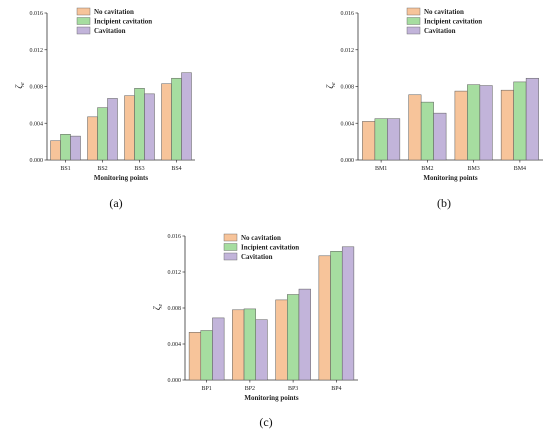  Describe the element at coordinates (176, 169) in the screenshot. I see `x-tick-label: BS4` at that location.